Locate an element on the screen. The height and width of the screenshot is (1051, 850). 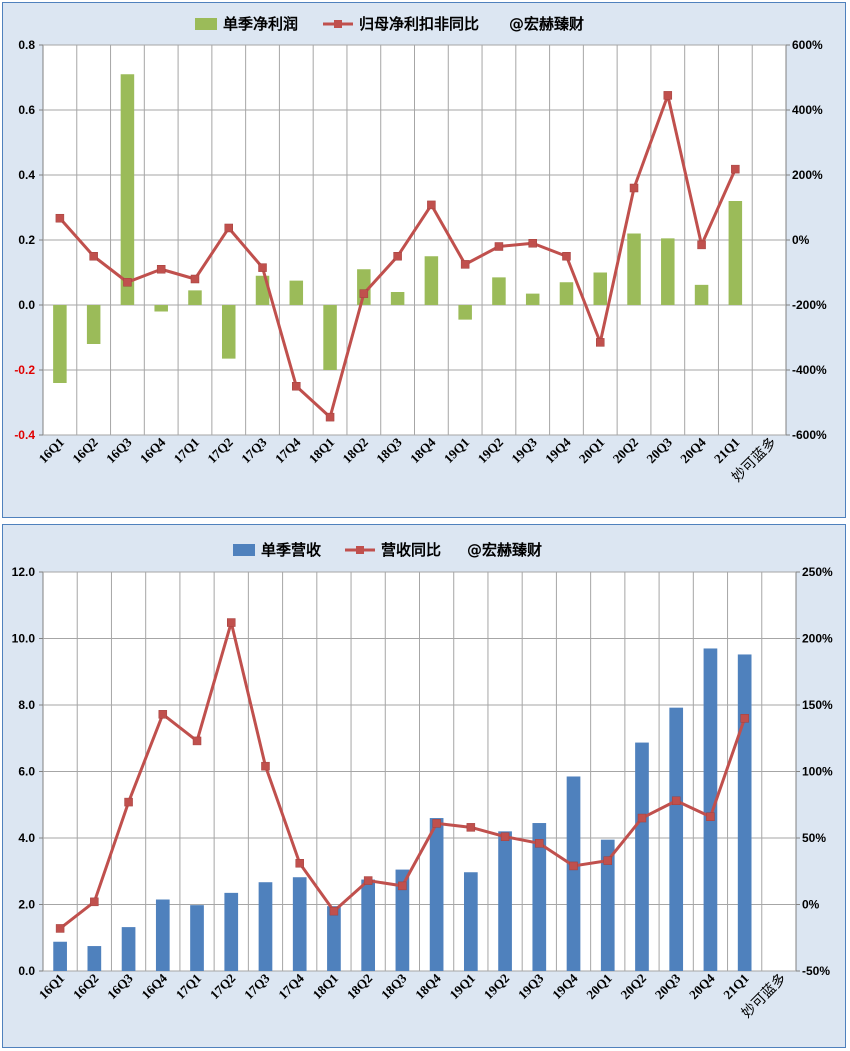
category-label: 18Q4 is located at coordinates (423, 450).